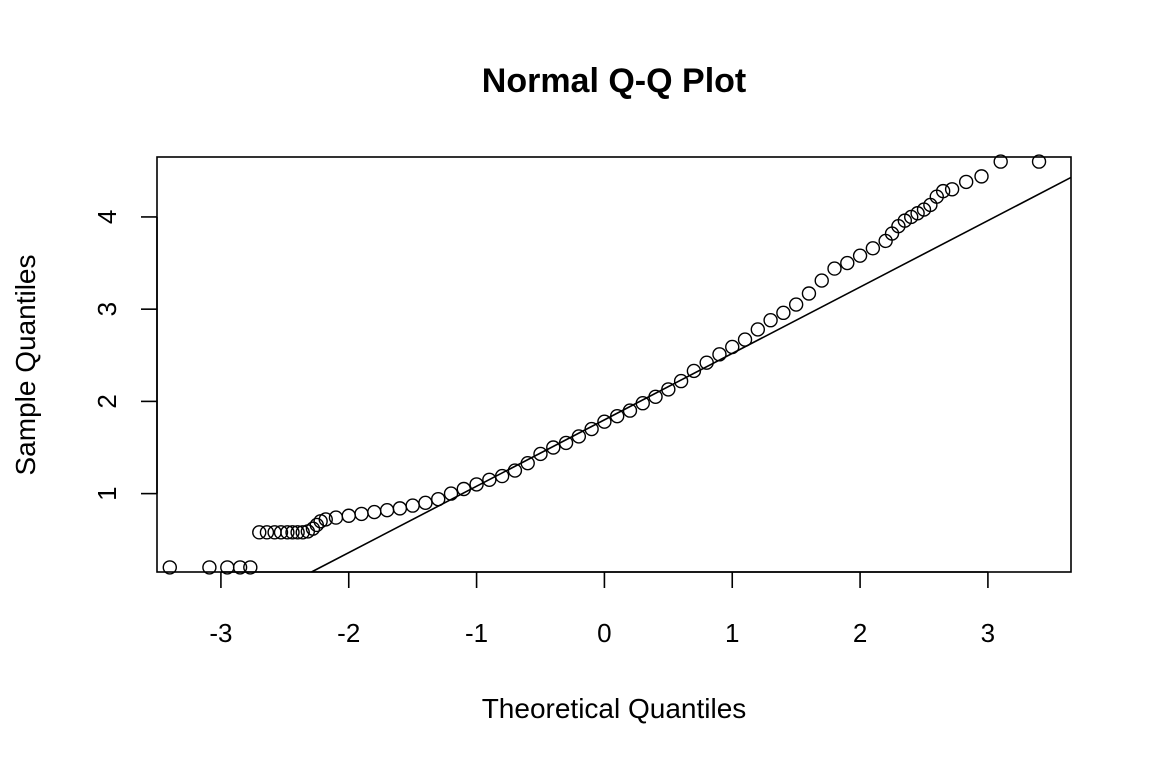 Image resolution: width=1152 pixels, height=768 pixels. I want to click on x-axis-label: Theoretical Quantiles, so click(614, 708).